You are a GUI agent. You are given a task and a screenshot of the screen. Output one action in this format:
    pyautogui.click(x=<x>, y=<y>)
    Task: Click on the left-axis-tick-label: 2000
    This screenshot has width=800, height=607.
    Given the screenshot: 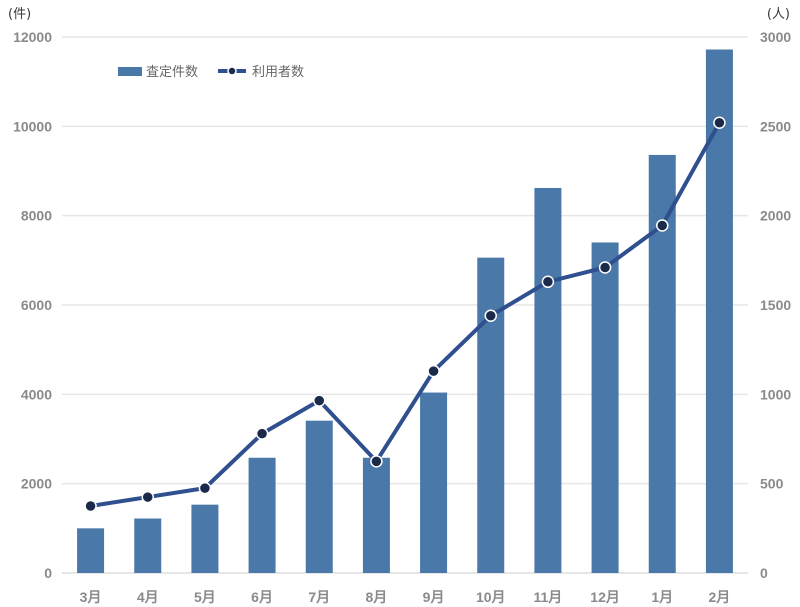 What is the action you would take?
    pyautogui.click(x=36, y=484)
    